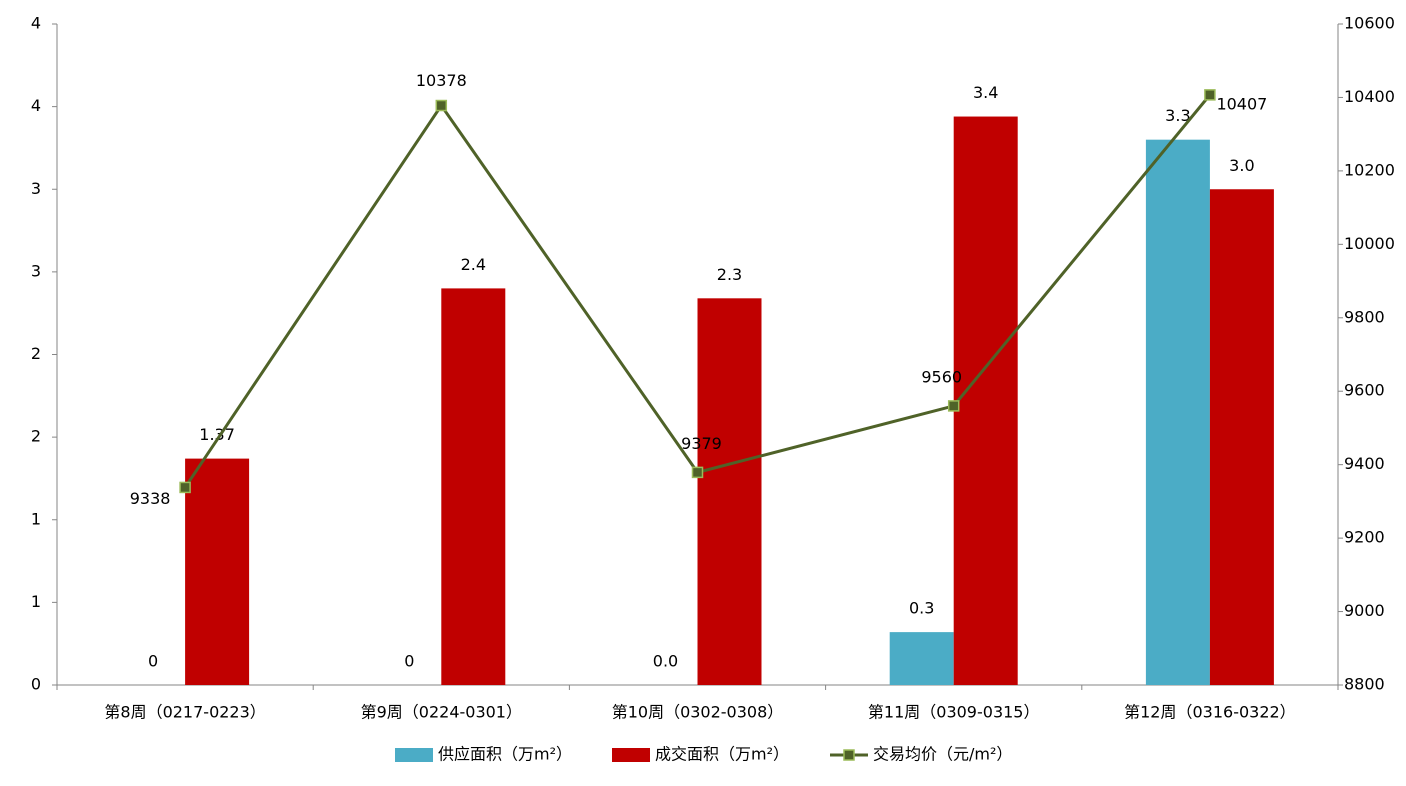 This screenshot has height=786, width=1406. Describe the element at coordinates (1364, 684) in the screenshot. I see `y2-tick-label: 8800` at that location.